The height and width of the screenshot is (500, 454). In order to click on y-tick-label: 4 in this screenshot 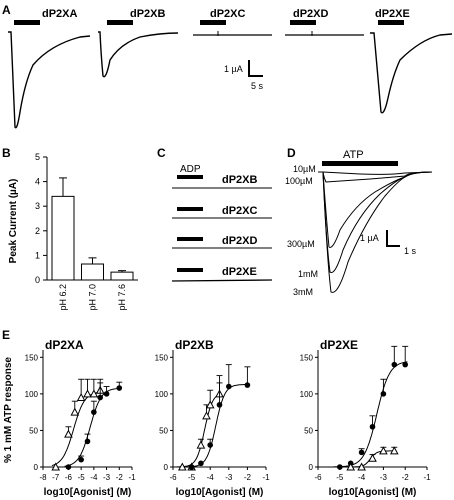, I will do `click(37, 182)`.